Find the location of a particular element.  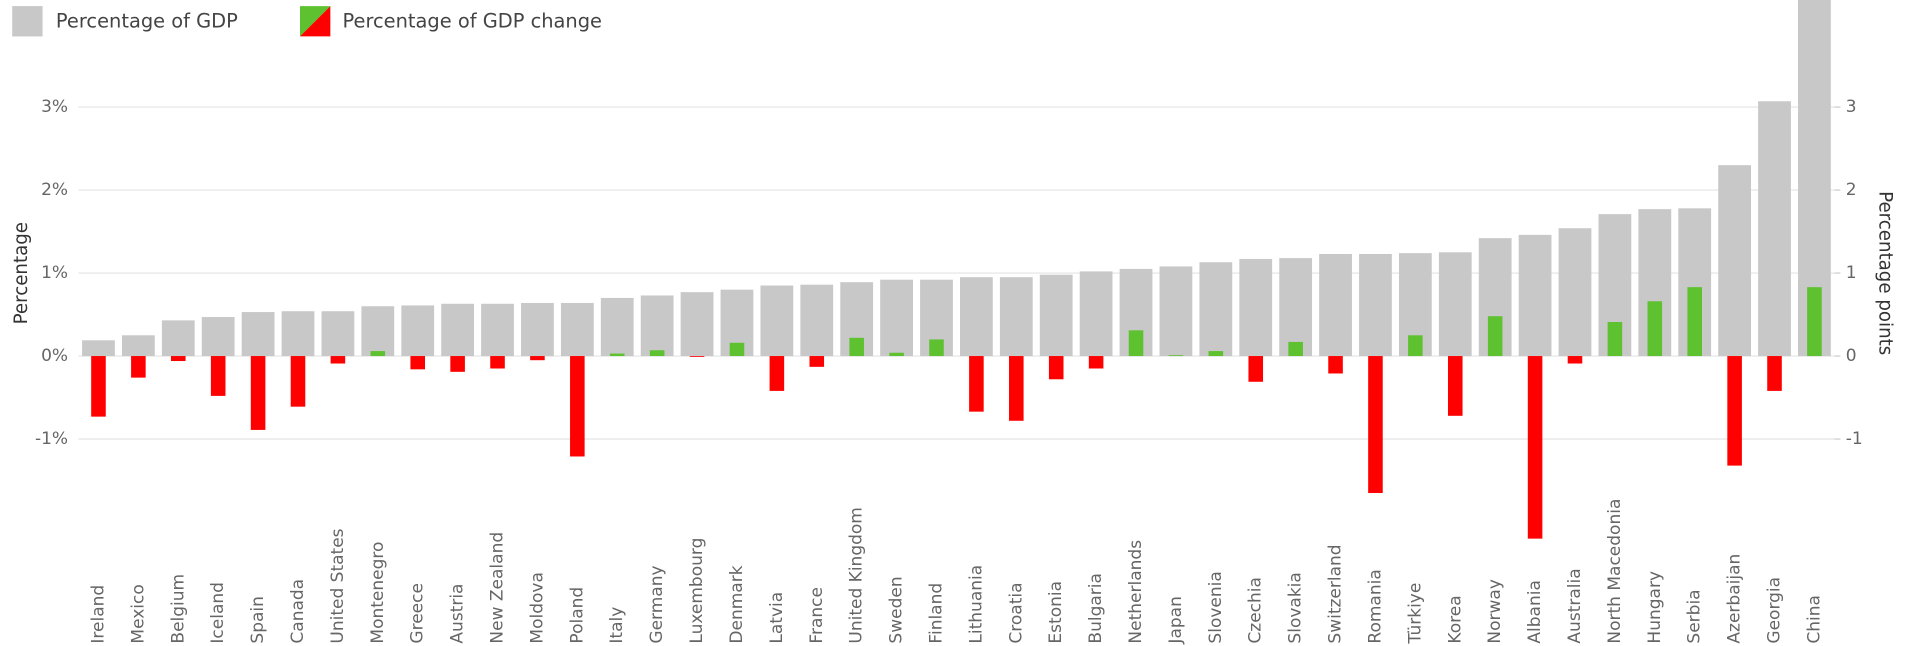

x-tick-label: Lithuania is located at coordinates (976, 604).